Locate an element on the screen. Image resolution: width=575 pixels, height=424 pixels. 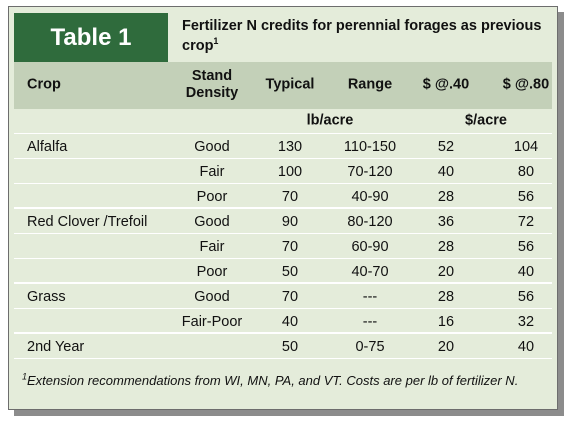
table-cell: 100 is located at coordinates (290, 171).